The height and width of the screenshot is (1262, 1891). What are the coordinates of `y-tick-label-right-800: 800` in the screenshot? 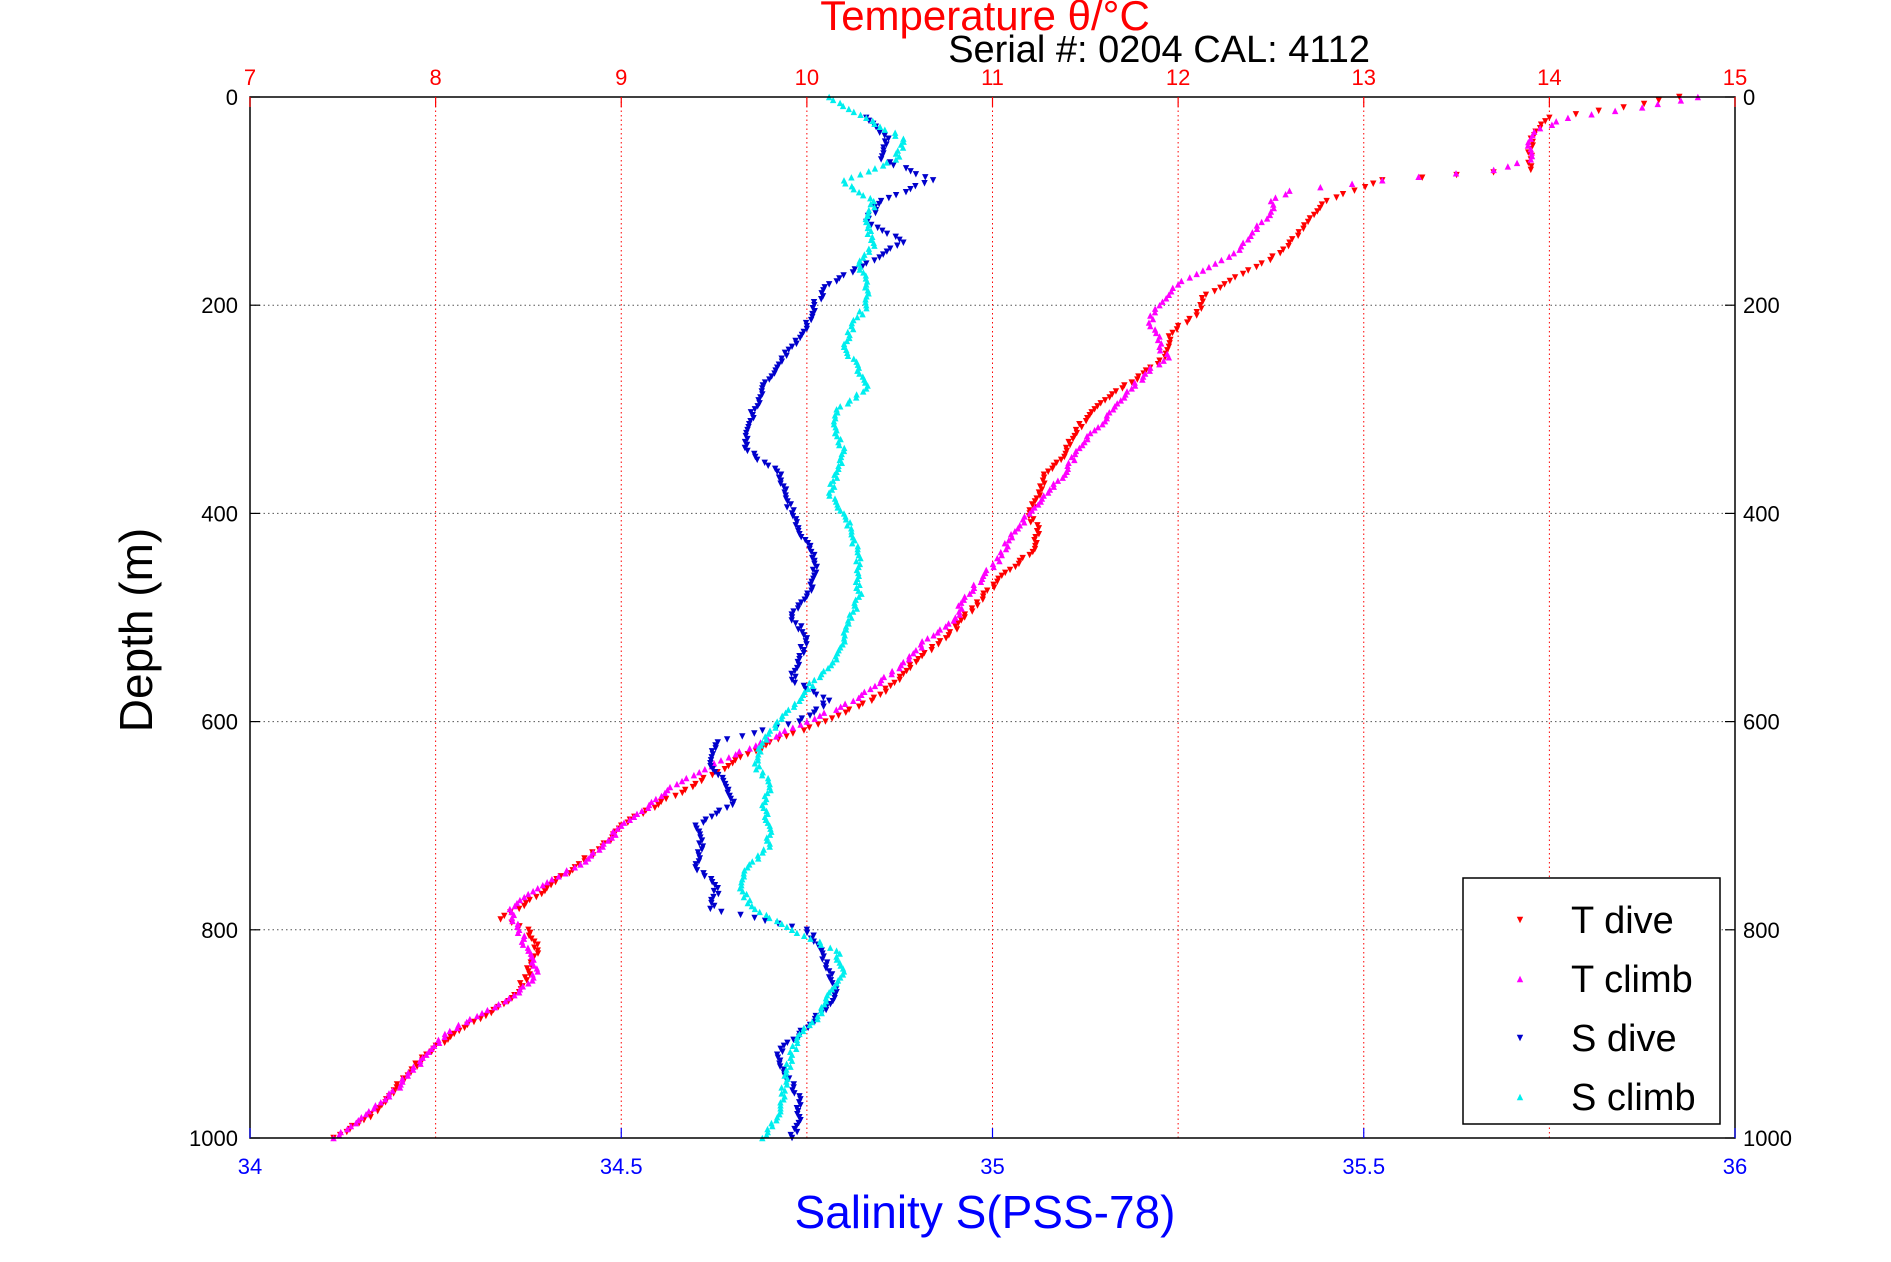 It's located at (1761, 930).